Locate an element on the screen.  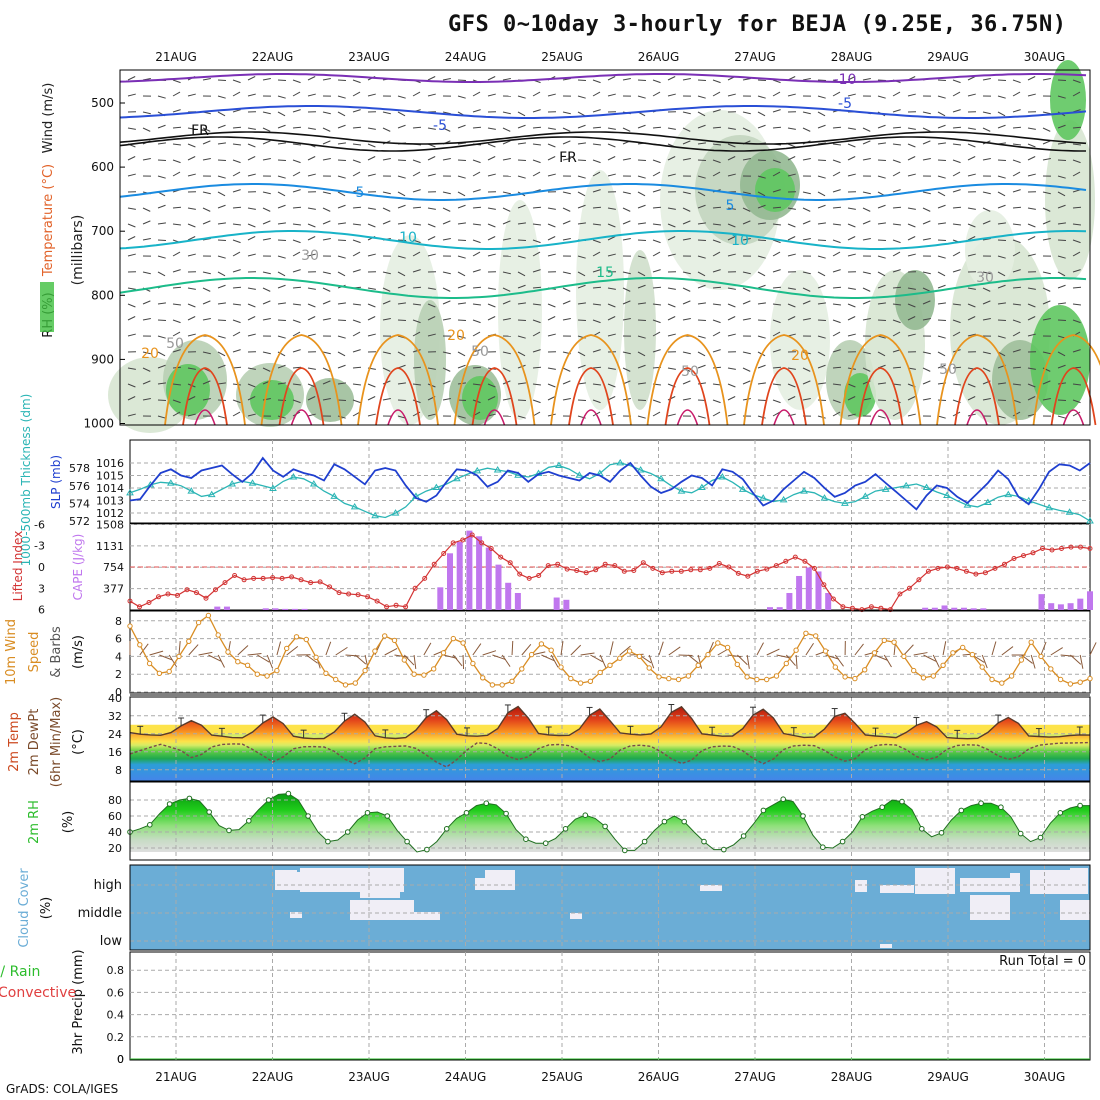
millibars-axis-label: (millibars) is located at coordinates (78, 250).